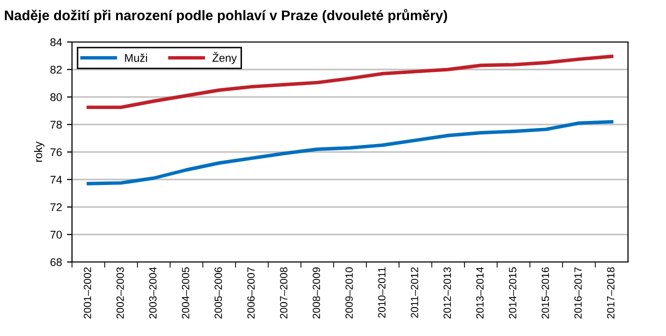 This screenshot has height=336, width=666. What do you see at coordinates (56, 70) in the screenshot?
I see `y-tick-label: 82` at bounding box center [56, 70].